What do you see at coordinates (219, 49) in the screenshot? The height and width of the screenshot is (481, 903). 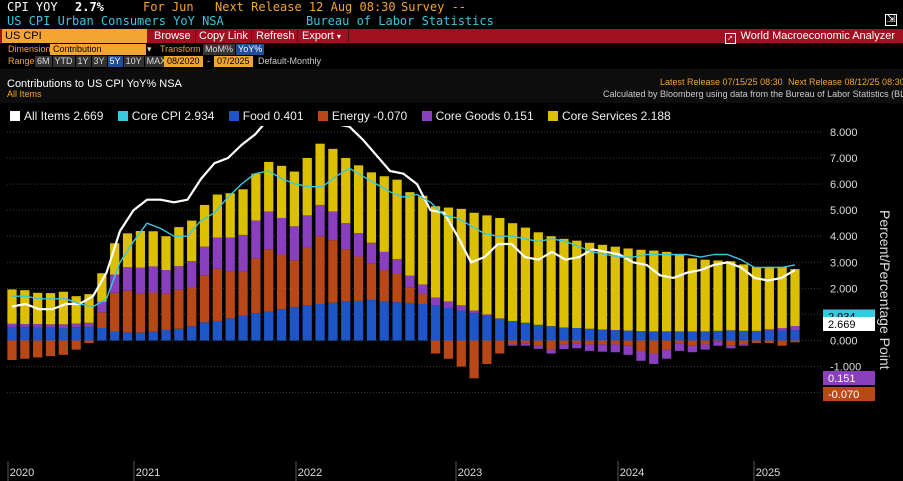 I see `transform-mom-button: MoM%` at bounding box center [219, 49].